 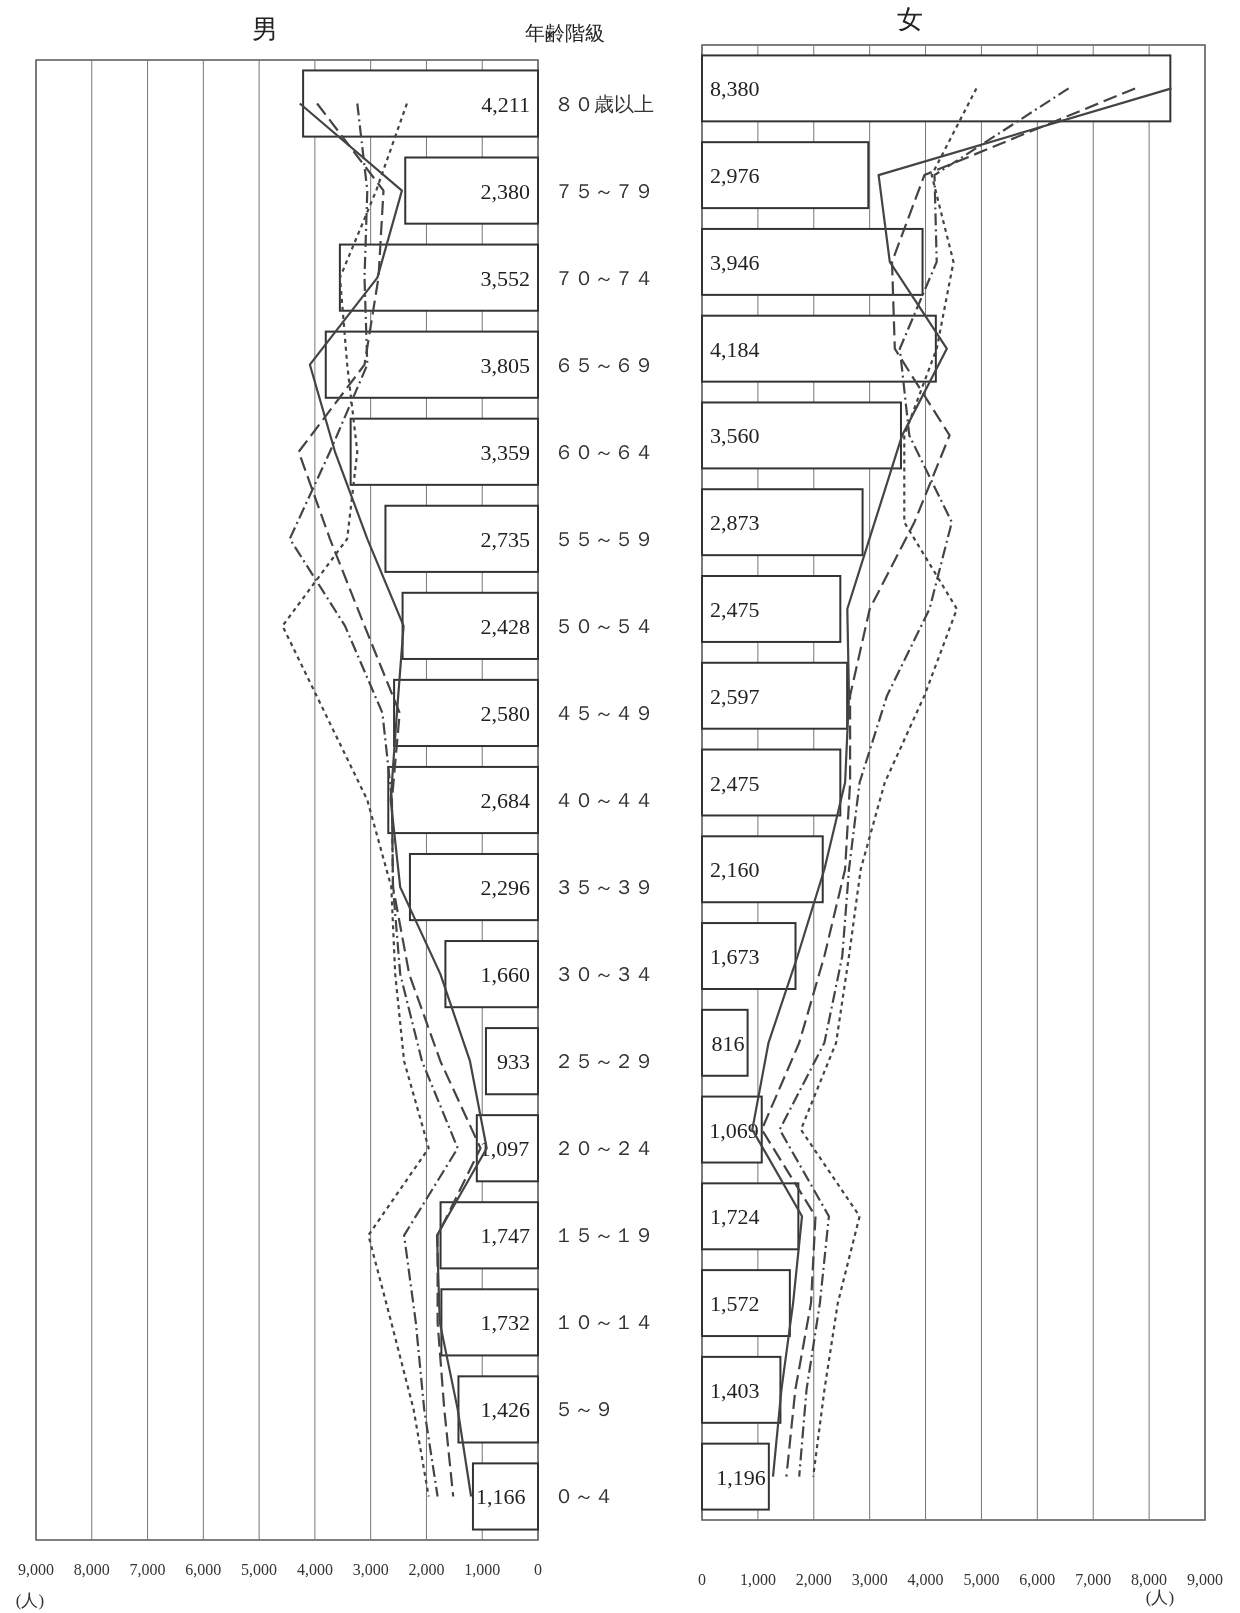 I want to click on data-label: 2,296, so click(x=505, y=888).